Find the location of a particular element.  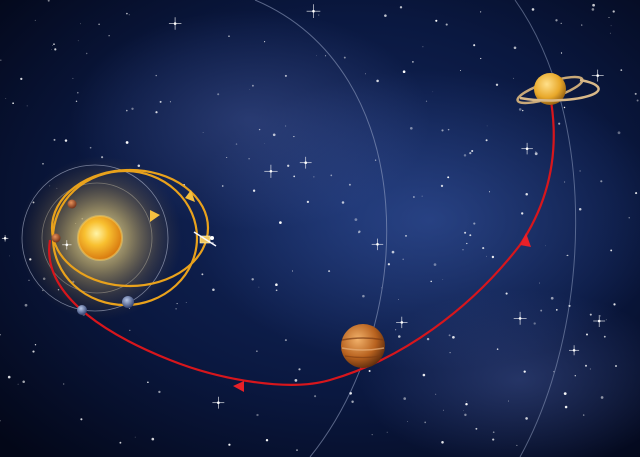

saturn-orbit-line is located at coordinates (545, 228).